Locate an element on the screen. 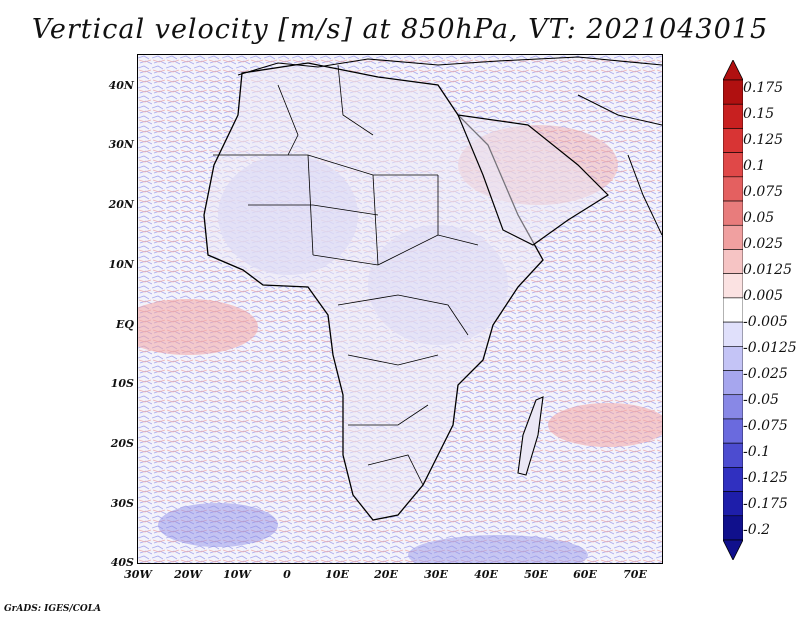 The image size is (800, 618). lat-label: 10N is located at coordinates (121, 264).